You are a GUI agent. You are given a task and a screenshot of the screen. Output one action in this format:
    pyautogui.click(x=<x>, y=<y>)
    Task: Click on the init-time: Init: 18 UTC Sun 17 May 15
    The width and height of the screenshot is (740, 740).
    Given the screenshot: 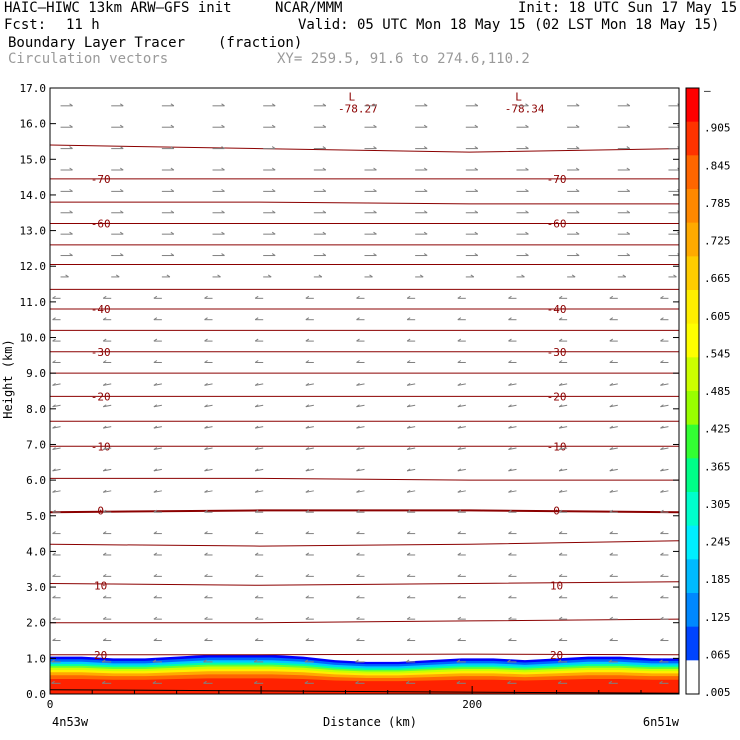 What is the action you would take?
    pyautogui.click(x=628, y=8)
    